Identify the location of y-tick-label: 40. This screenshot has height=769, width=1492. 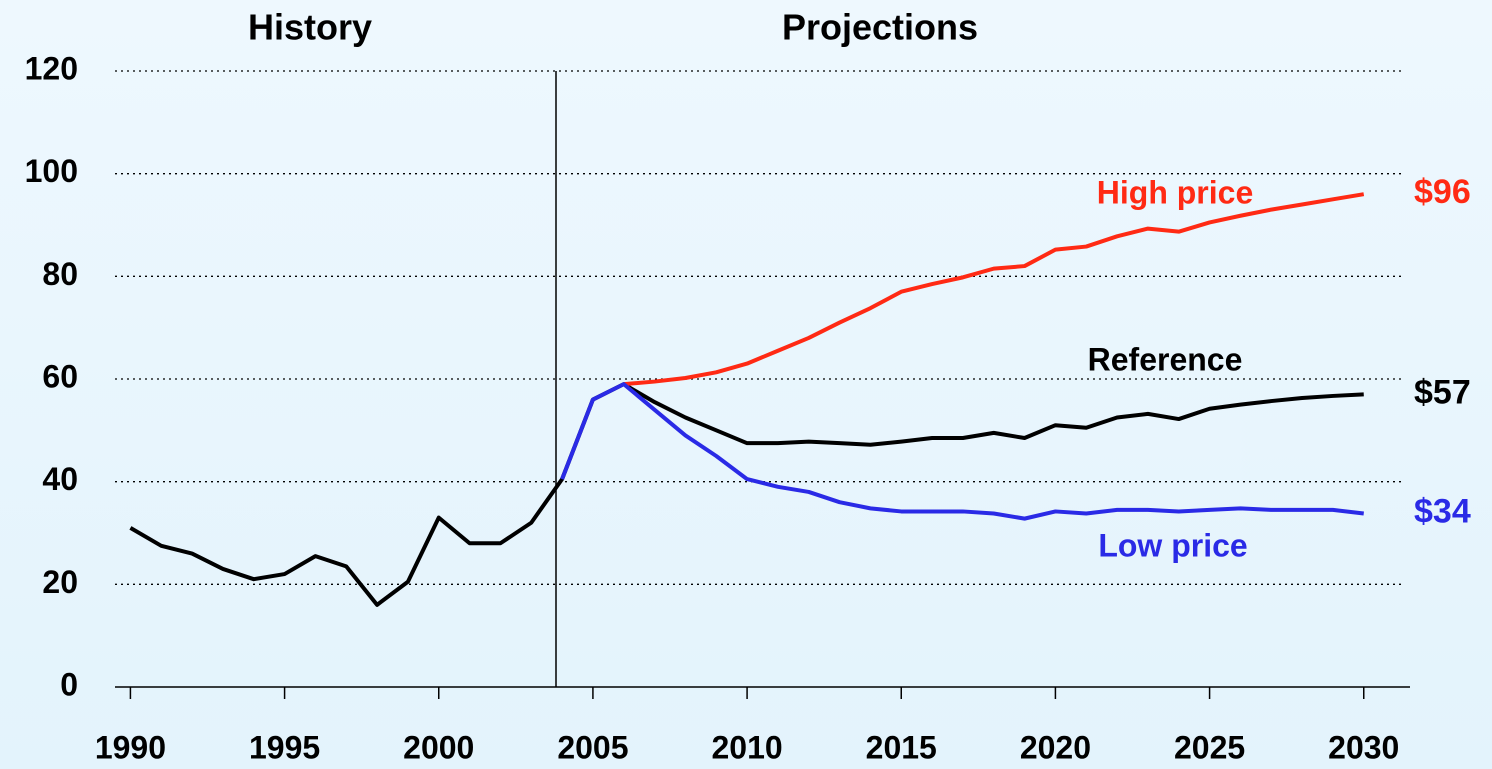
(60, 479).